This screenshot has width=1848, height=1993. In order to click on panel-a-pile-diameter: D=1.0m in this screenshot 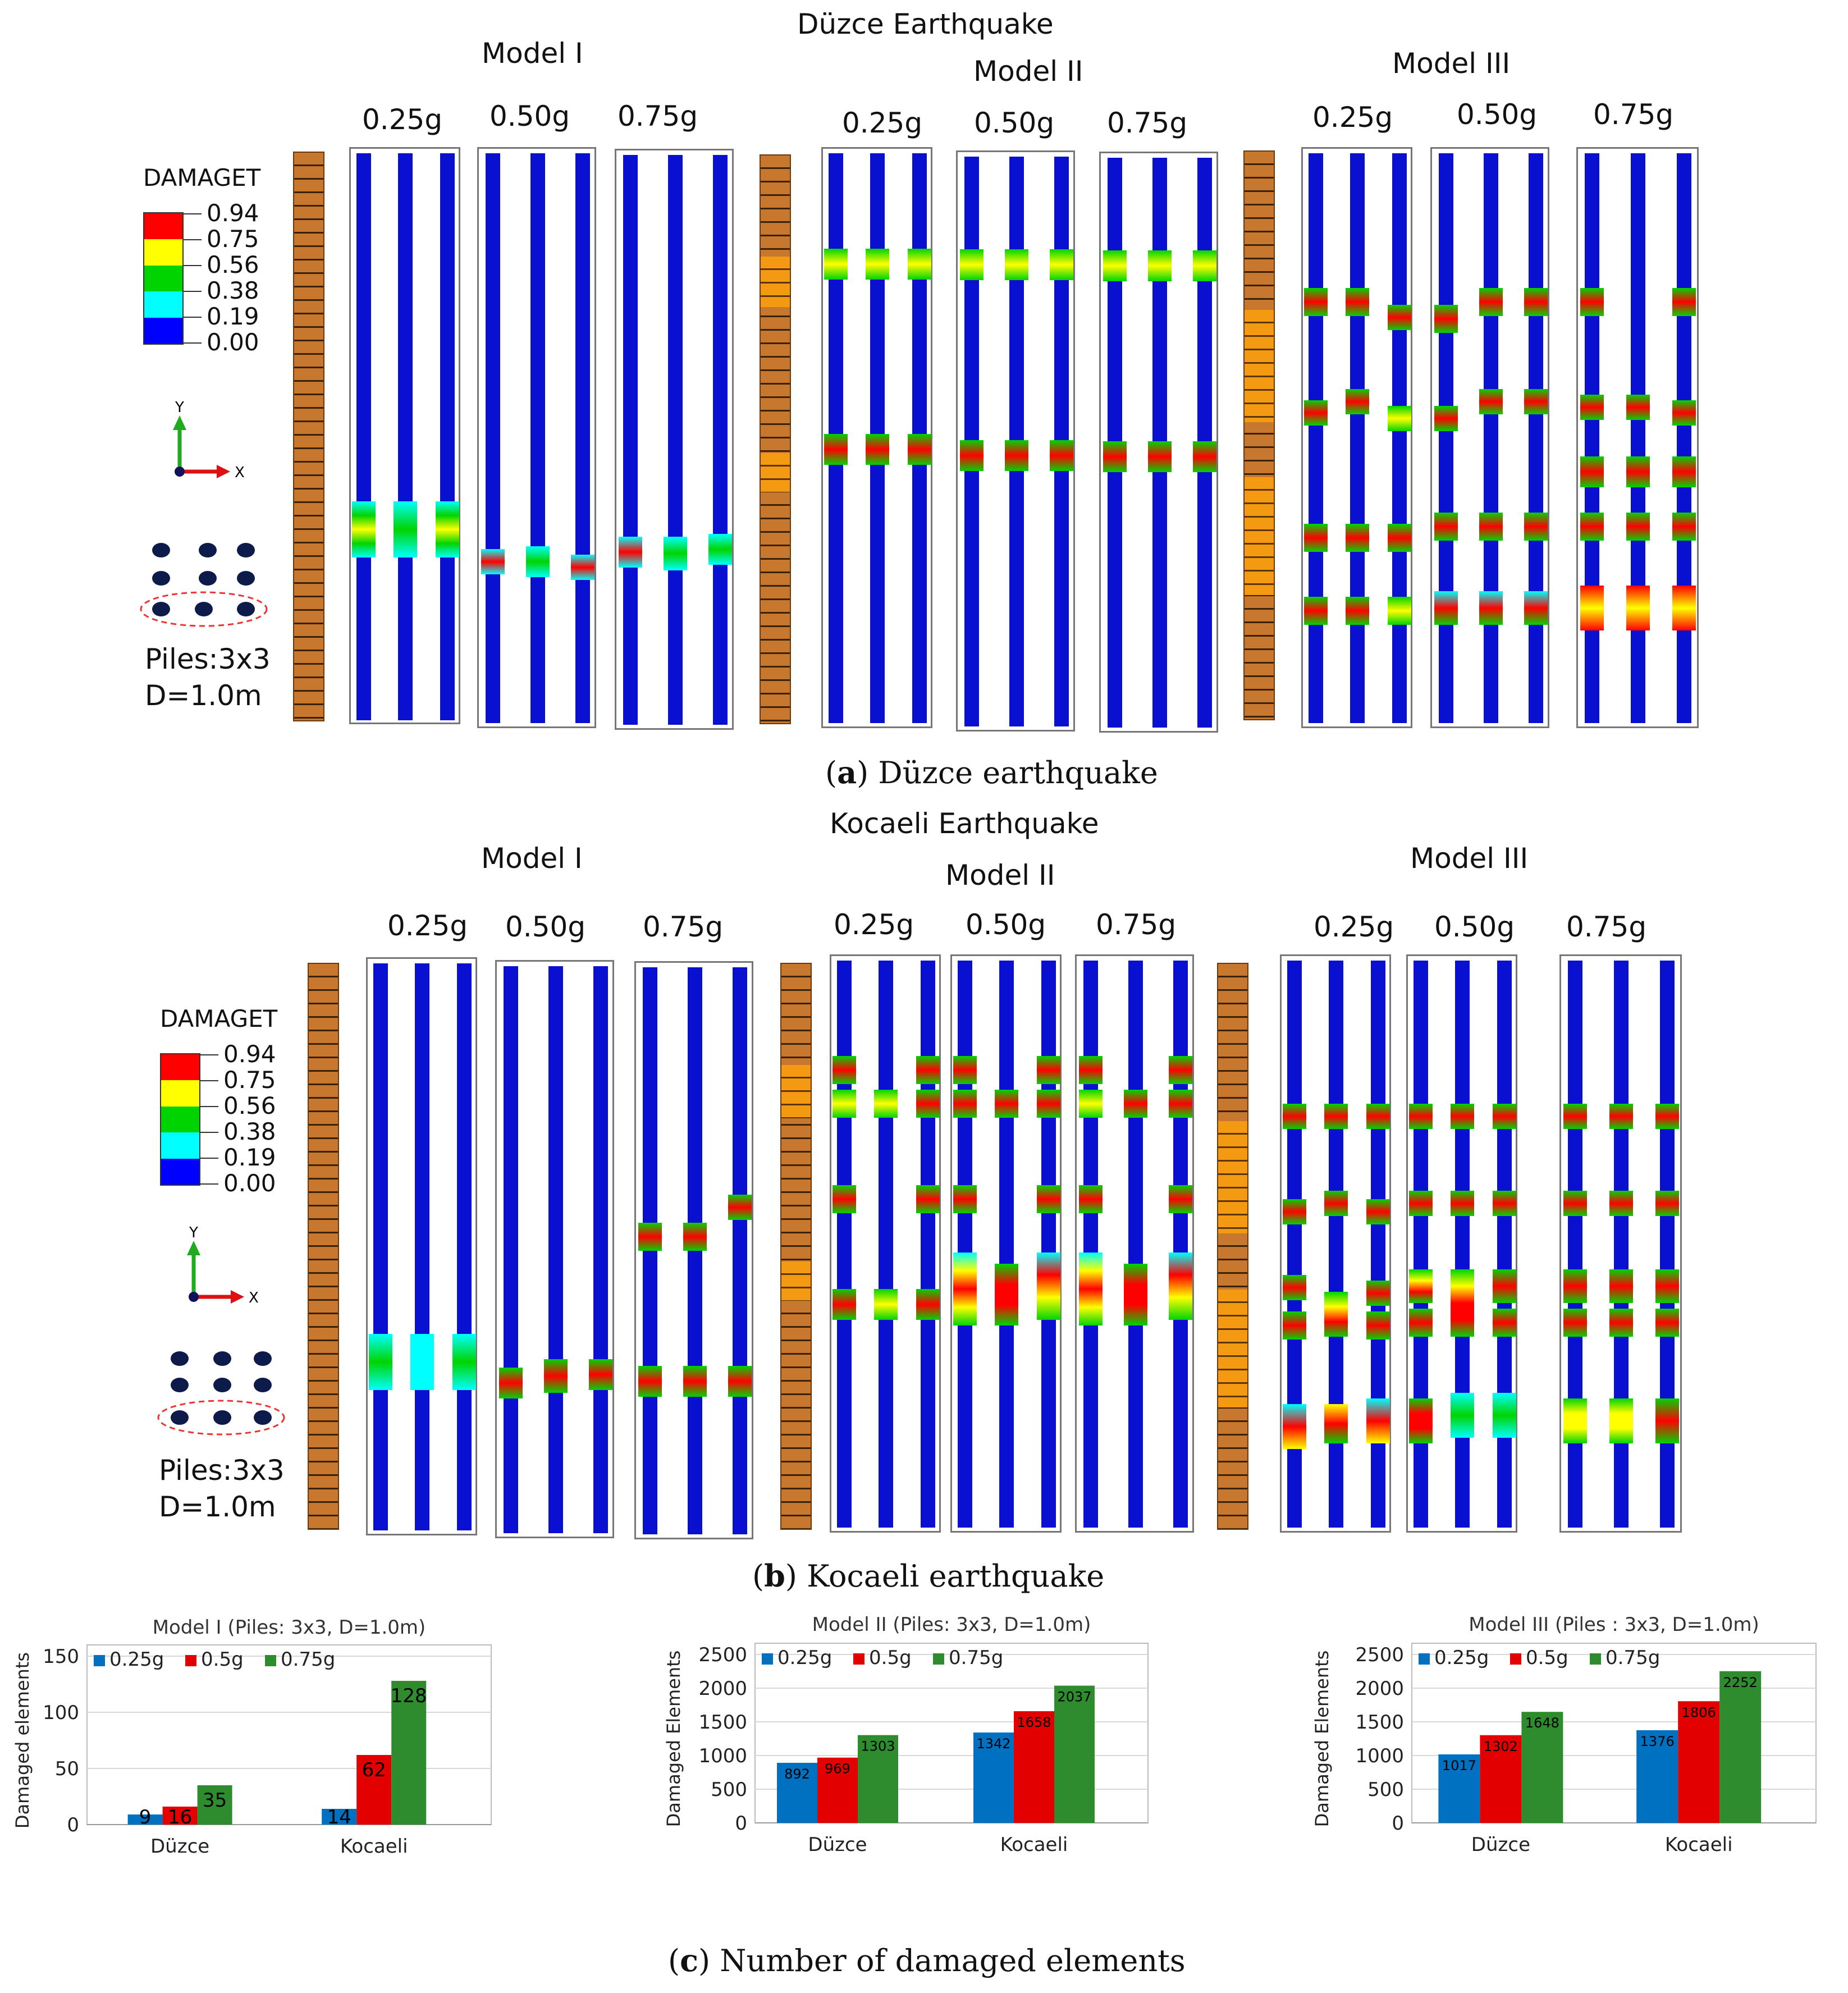, I will do `click(204, 695)`.